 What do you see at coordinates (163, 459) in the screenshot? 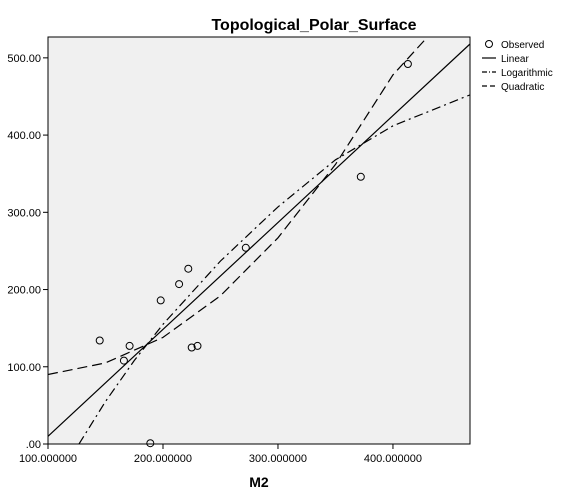
I see `x-tick-label: 200.000000` at bounding box center [163, 459].